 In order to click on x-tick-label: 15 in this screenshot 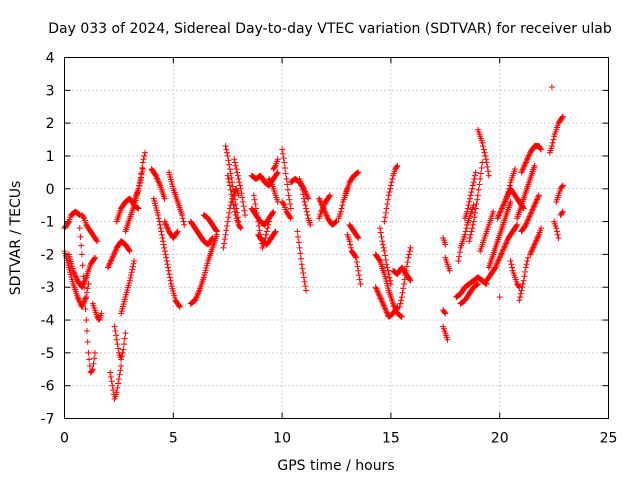, I will do `click(391, 439)`.